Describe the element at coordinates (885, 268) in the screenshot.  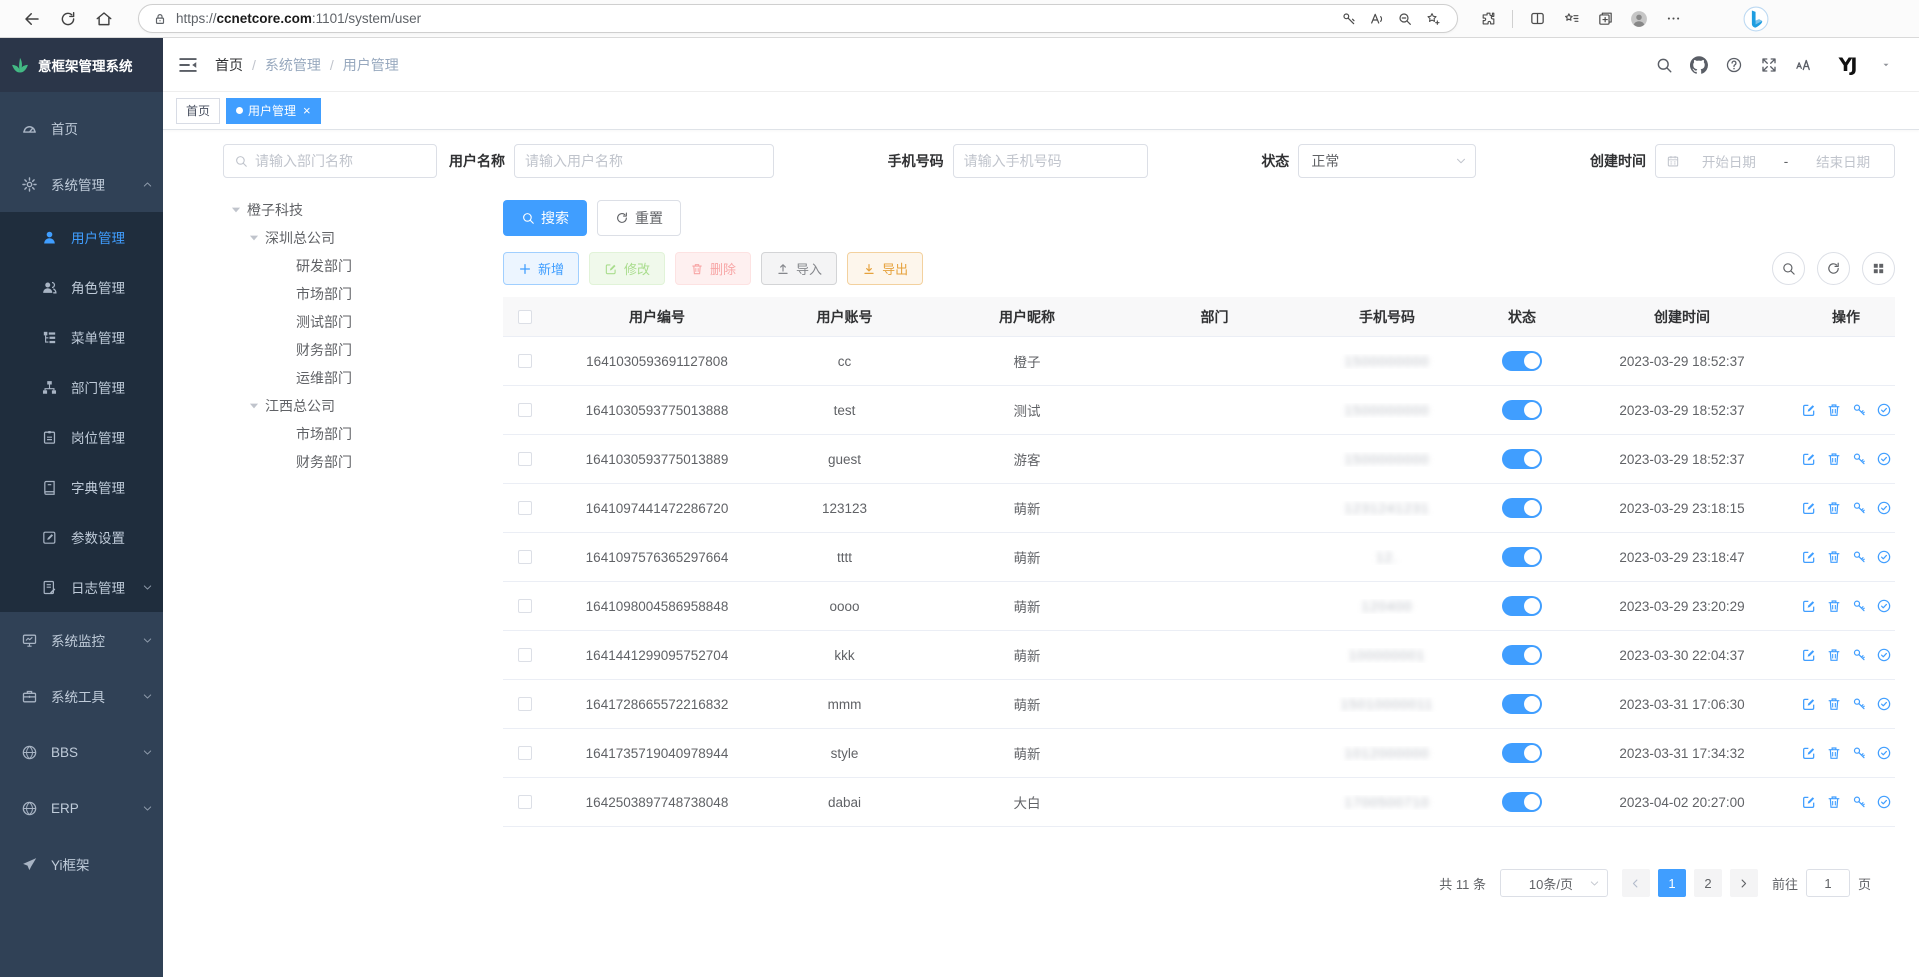
I see `export-button: 导出` at that location.